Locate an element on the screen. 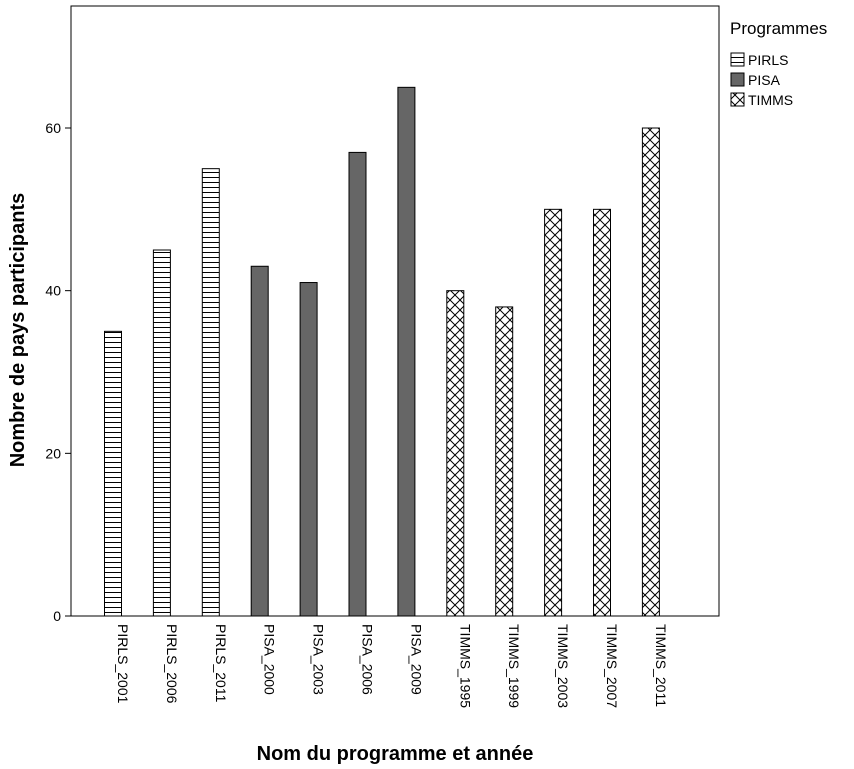 The image size is (854, 769). x-tick-label-pisa-2000: PISA_2000 is located at coordinates (270, 659).